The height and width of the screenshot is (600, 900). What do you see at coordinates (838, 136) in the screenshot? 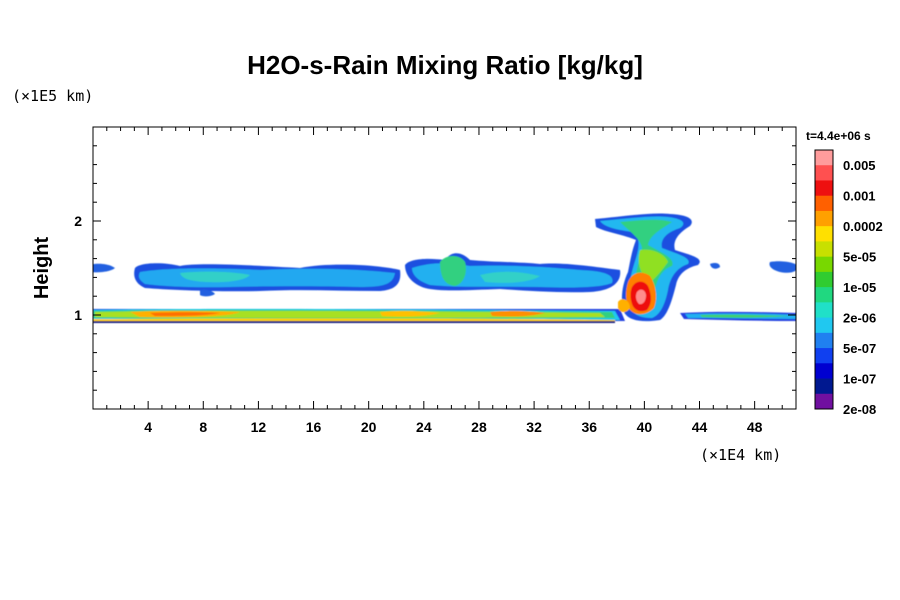
I see `time-label: t=4.4e+06 s` at bounding box center [838, 136].